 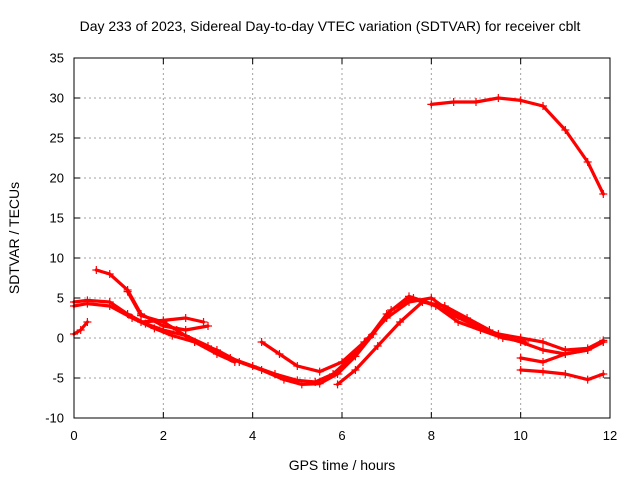 What do you see at coordinates (60, 298) in the screenshot?
I see `y-tick-label: 5` at bounding box center [60, 298].